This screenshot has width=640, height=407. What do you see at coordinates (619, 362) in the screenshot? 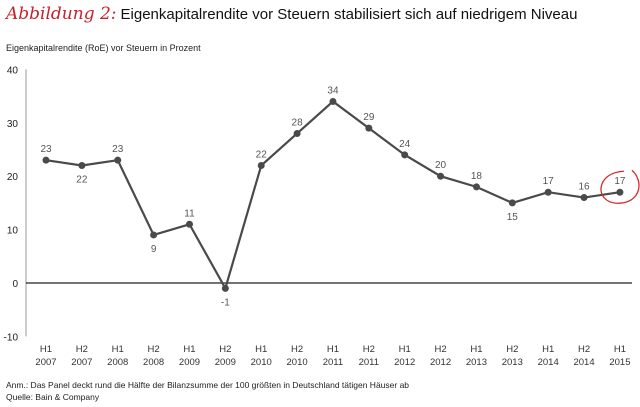
I see `x-tick-label: 2015` at bounding box center [619, 362].